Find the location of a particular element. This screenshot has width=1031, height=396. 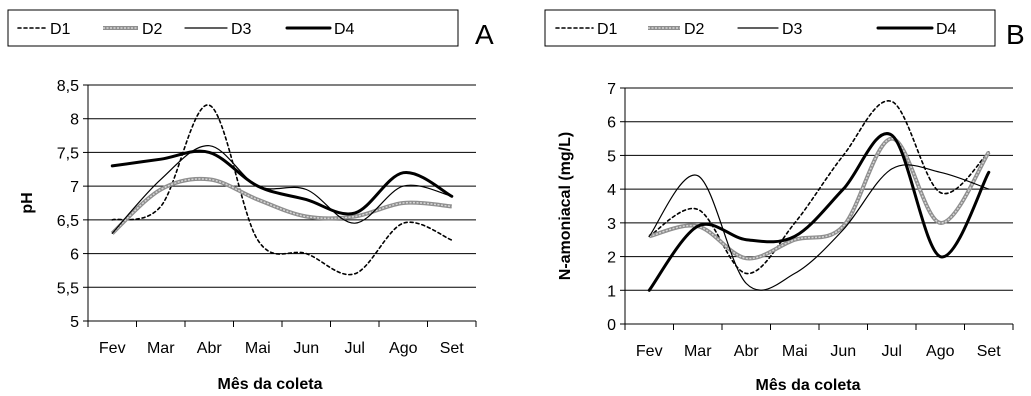

y-tick-label: 2 is located at coordinates (611, 258).